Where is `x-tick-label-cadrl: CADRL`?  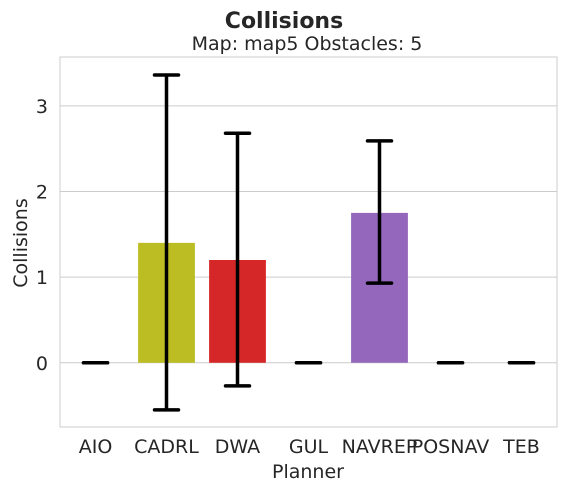
x-tick-label-cadrl: CADRL is located at coordinates (166, 447).